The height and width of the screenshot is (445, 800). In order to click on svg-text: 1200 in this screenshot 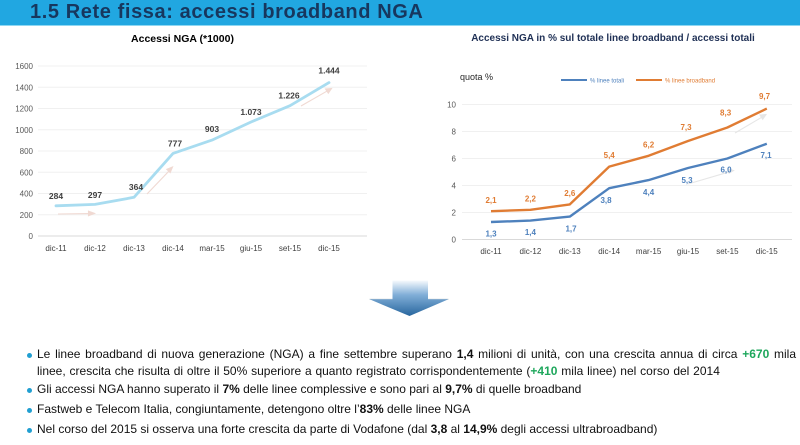, I will do `click(24, 109)`.